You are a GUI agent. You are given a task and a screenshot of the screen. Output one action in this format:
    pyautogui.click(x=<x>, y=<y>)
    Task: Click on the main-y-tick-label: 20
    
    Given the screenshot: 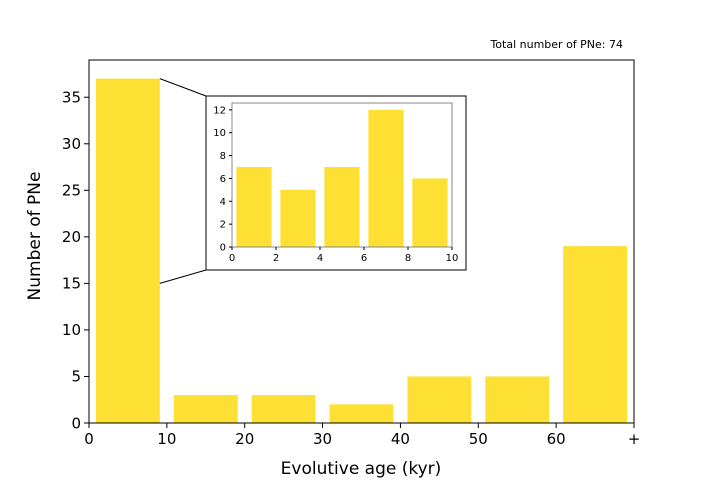 What is the action you would take?
    pyautogui.click(x=71, y=237)
    